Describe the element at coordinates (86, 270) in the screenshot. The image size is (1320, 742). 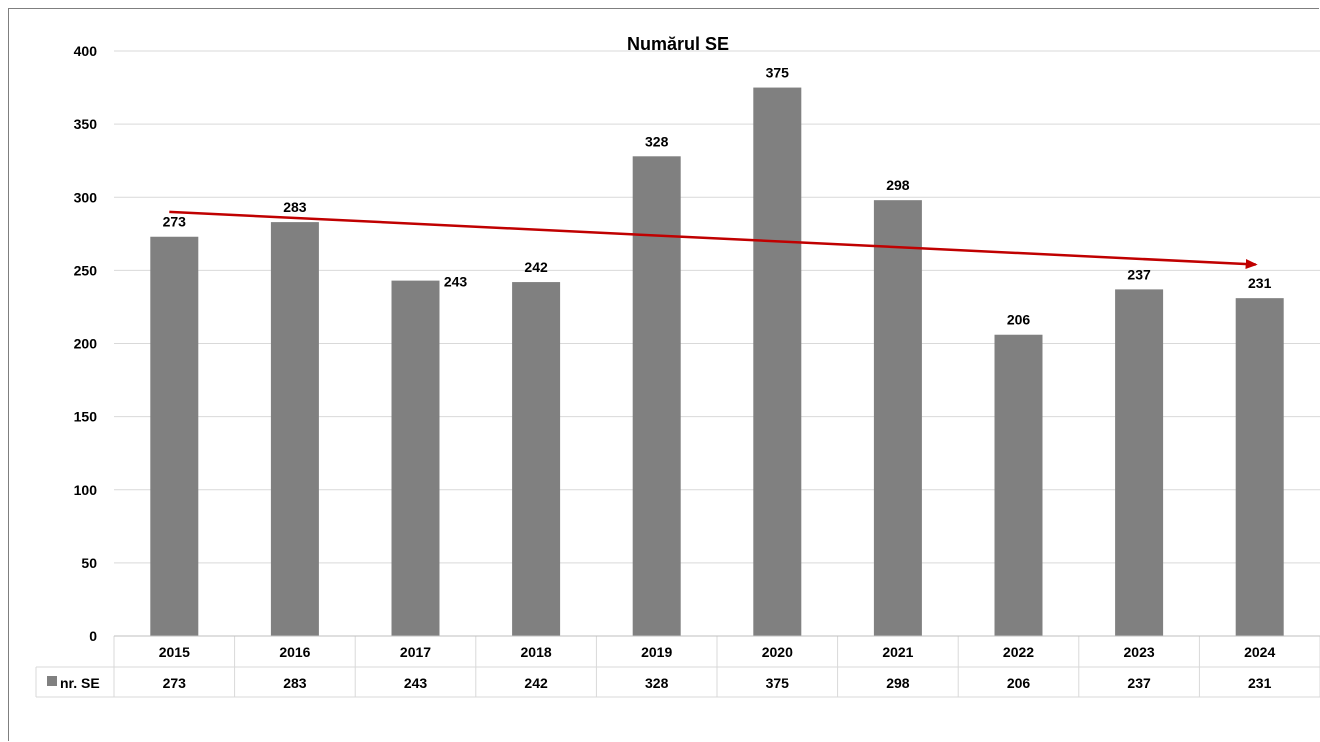
I see `y-tick-label: 250` at that location.